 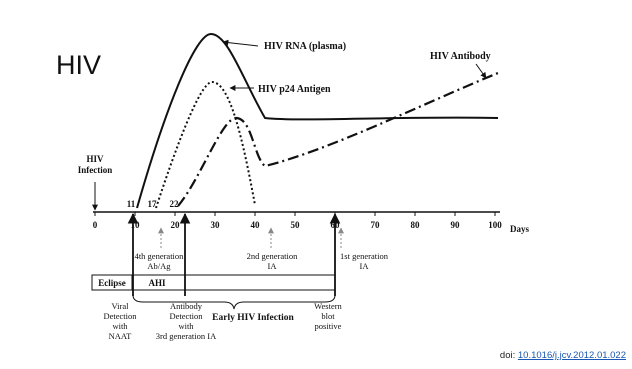 I want to click on axis-tick-label: 80, so click(x=416, y=225).